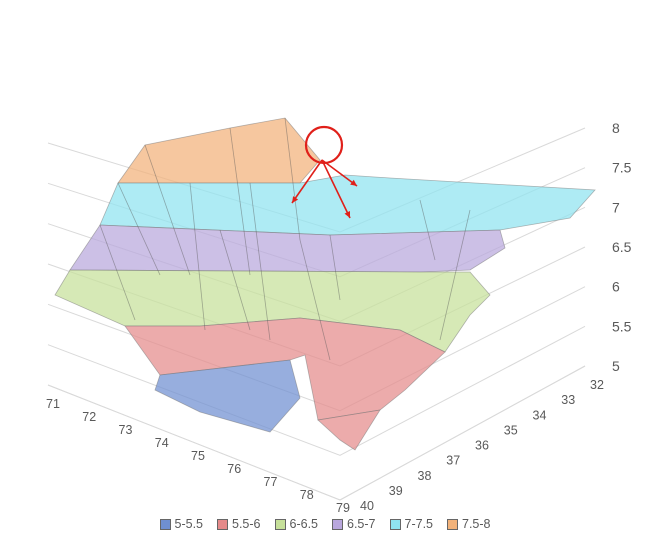  What do you see at coordinates (511, 430) in the screenshot?
I see `y-tick-label: 35` at bounding box center [511, 430].